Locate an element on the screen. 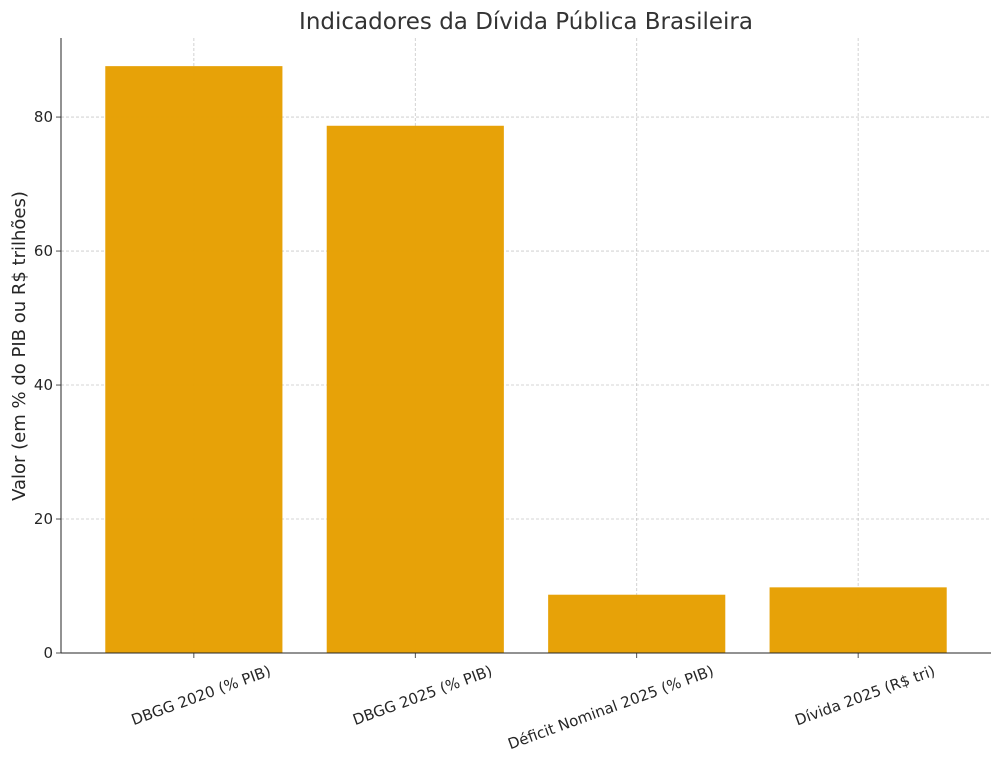 Image resolution: width=1000 pixels, height=767 pixels. y-tick-label: 0 is located at coordinates (48, 653).